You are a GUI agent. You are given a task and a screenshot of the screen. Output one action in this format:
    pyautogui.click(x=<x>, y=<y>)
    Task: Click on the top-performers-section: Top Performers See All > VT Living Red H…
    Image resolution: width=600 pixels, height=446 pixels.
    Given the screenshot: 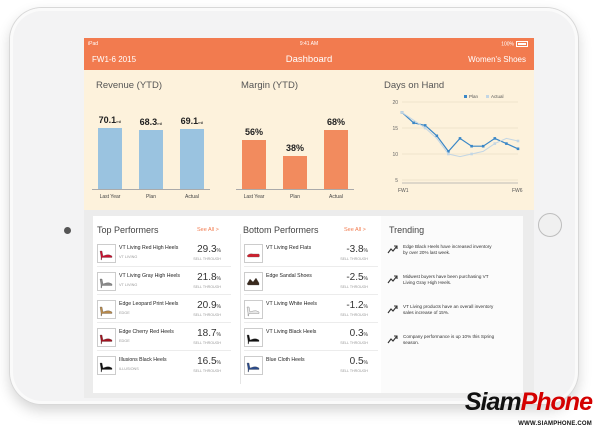 What is the action you would take?
    pyautogui.click(x=165, y=304)
    